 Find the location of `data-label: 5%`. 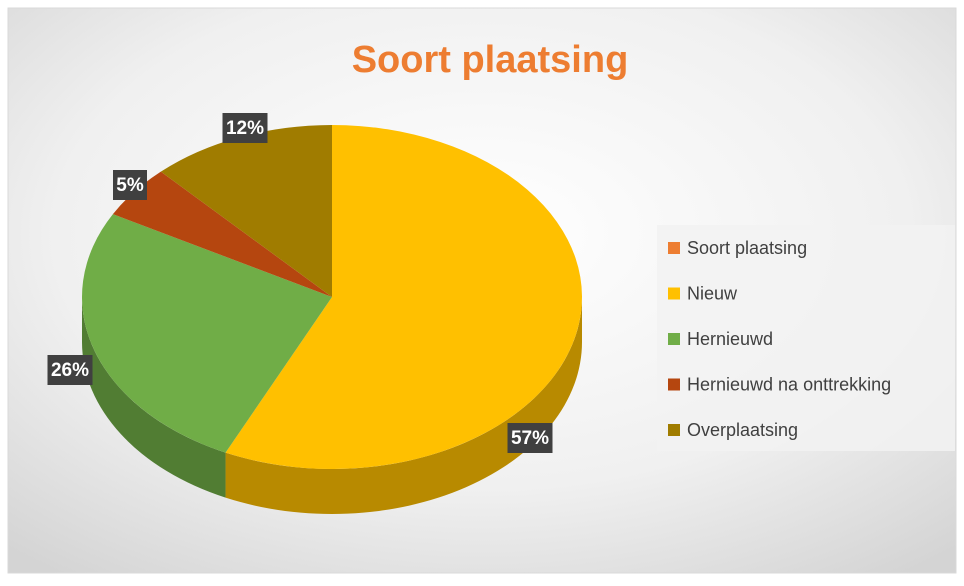

data-label: 5% is located at coordinates (130, 185).